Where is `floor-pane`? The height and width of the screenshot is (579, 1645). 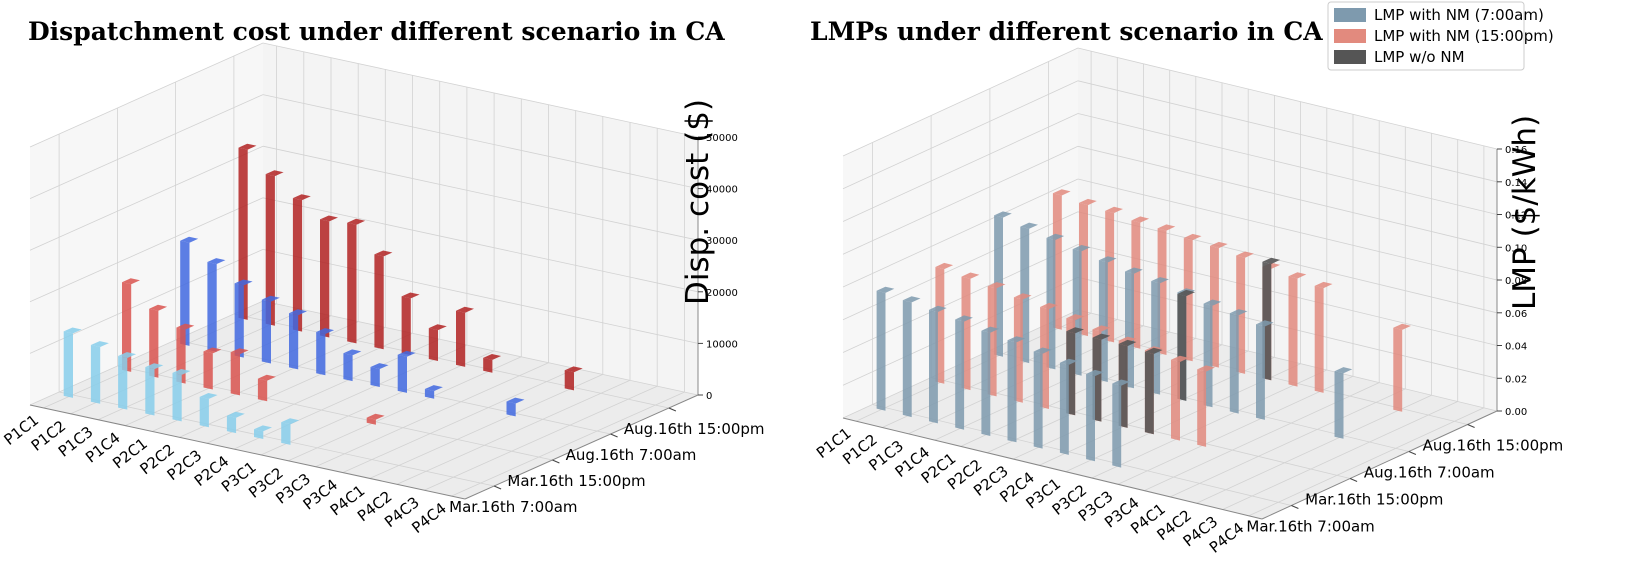
floor-pane is located at coordinates (1170, 414).